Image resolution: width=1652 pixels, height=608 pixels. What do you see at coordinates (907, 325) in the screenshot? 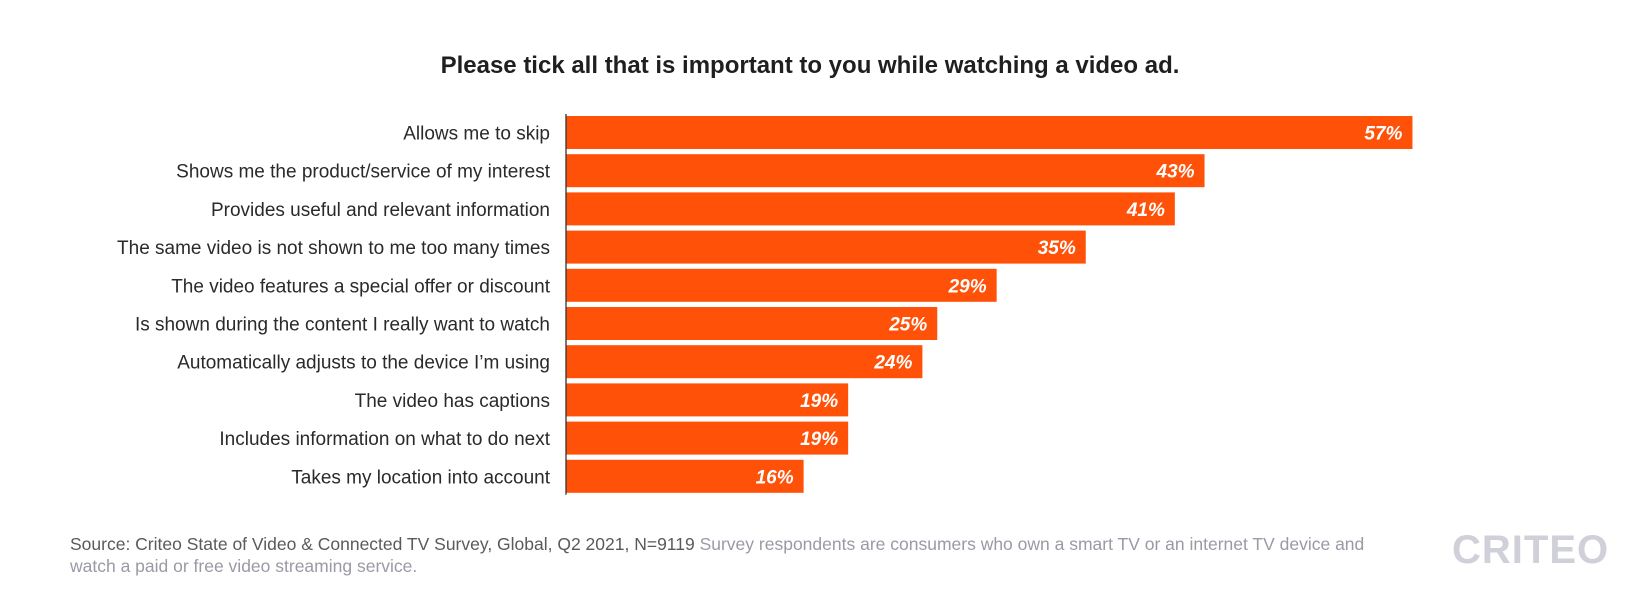
I see `value-label-5: 25%` at bounding box center [907, 325].